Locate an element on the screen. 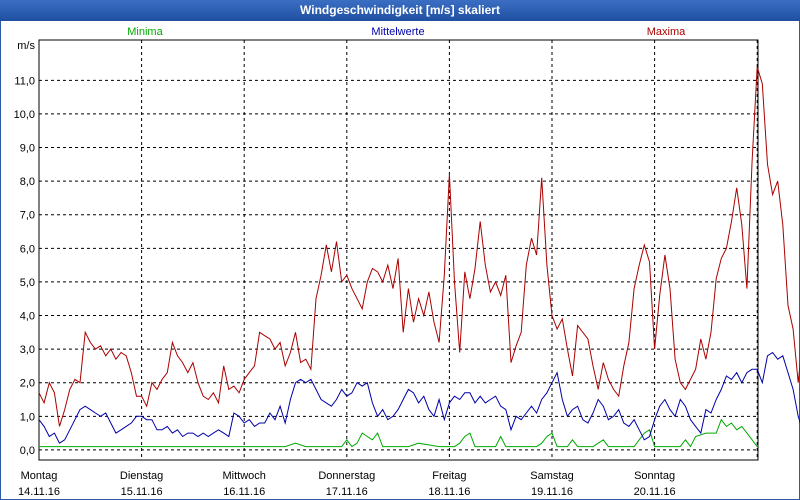 The image size is (800, 500). y-tick-label: 6,0 is located at coordinates (27, 249).